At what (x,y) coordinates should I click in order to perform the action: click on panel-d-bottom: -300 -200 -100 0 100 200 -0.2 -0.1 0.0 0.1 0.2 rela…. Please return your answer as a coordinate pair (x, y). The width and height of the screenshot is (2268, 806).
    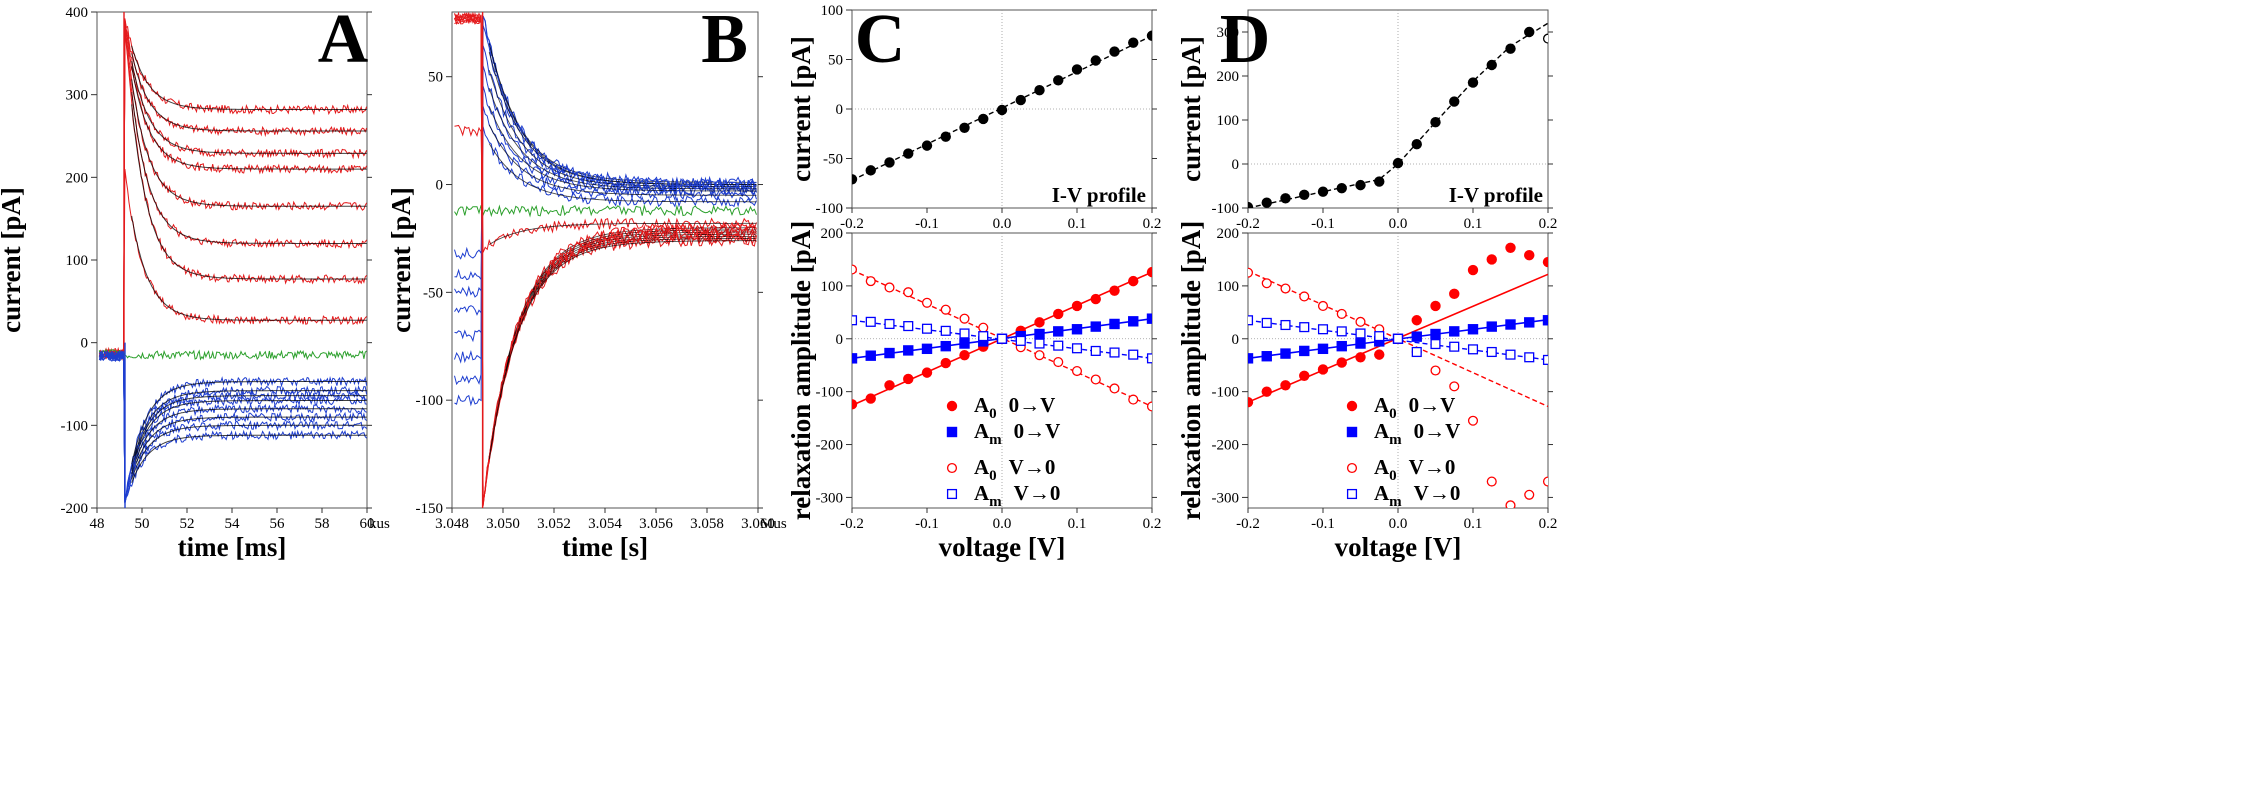
    Looking at the image, I should click on (1366, 391).